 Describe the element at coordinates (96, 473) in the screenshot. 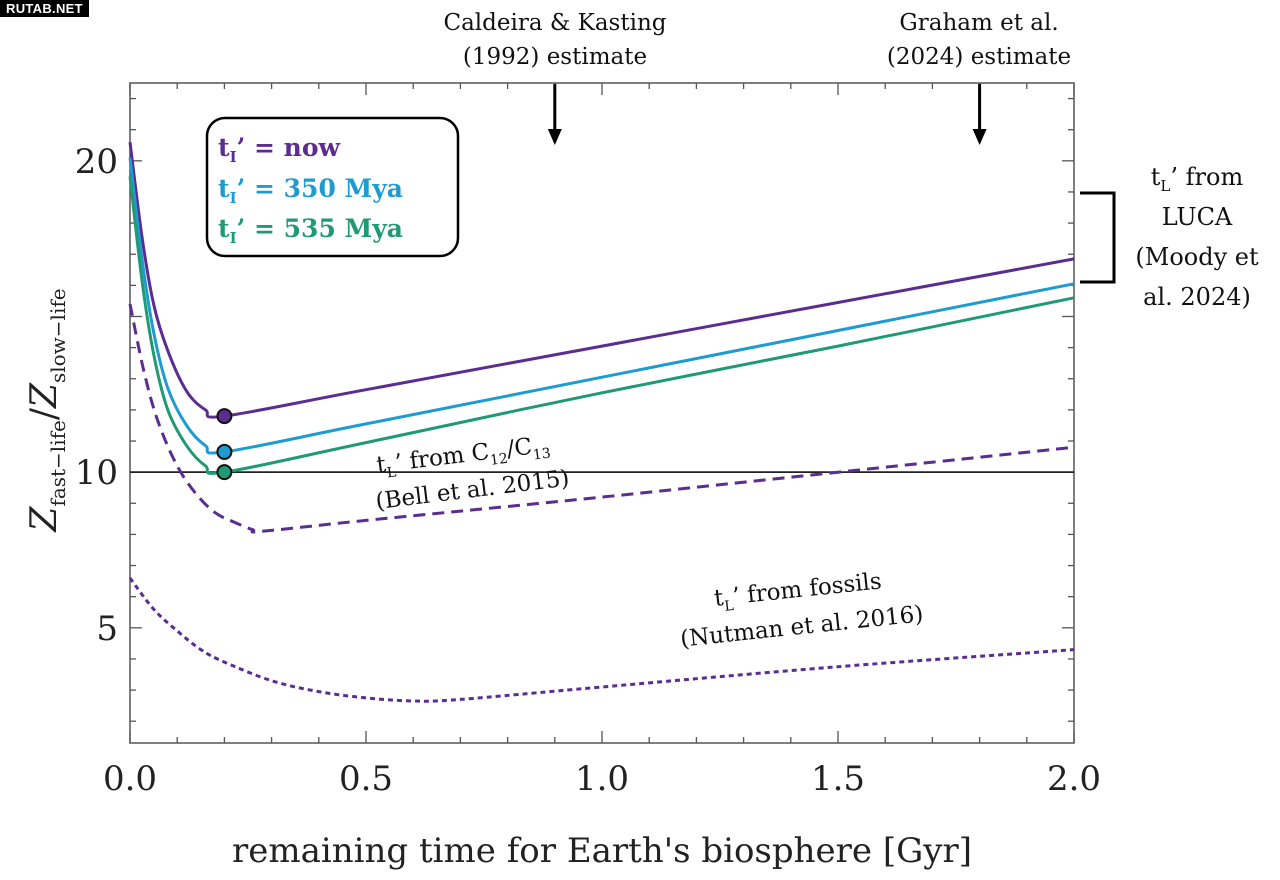

I see `y-tick-label: 10` at that location.